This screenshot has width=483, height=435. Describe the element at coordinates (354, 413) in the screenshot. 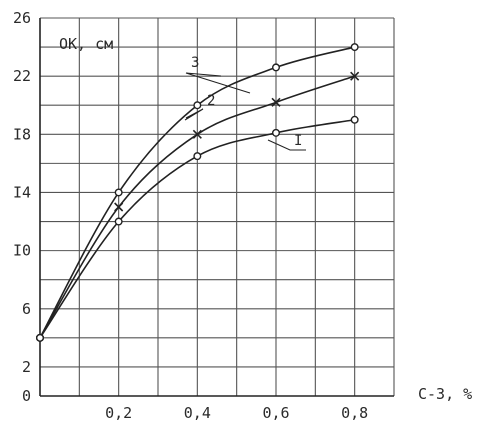

I see `x-tick-label: 0,8` at that location.